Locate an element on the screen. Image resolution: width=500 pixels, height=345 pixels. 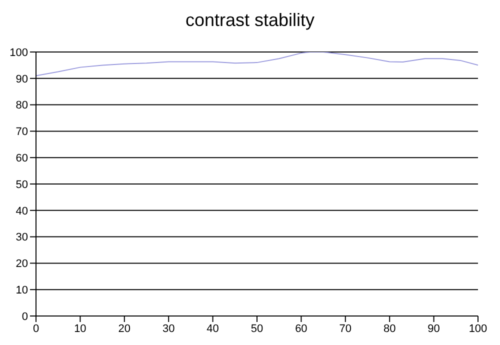
y-tick-label: 30 is located at coordinates (22, 238).